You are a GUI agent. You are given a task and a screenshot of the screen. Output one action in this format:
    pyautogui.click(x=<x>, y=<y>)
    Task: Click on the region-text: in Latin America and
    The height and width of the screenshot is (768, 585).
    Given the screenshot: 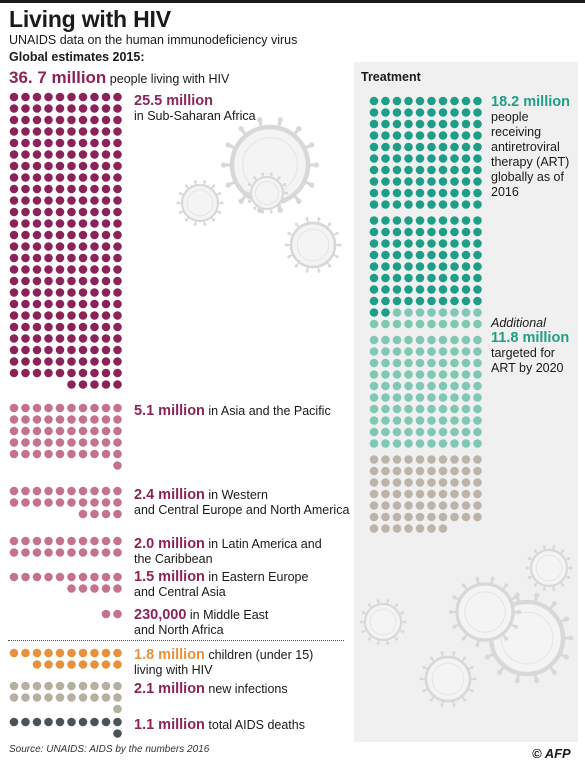 What is the action you would take?
    pyautogui.click(x=263, y=544)
    